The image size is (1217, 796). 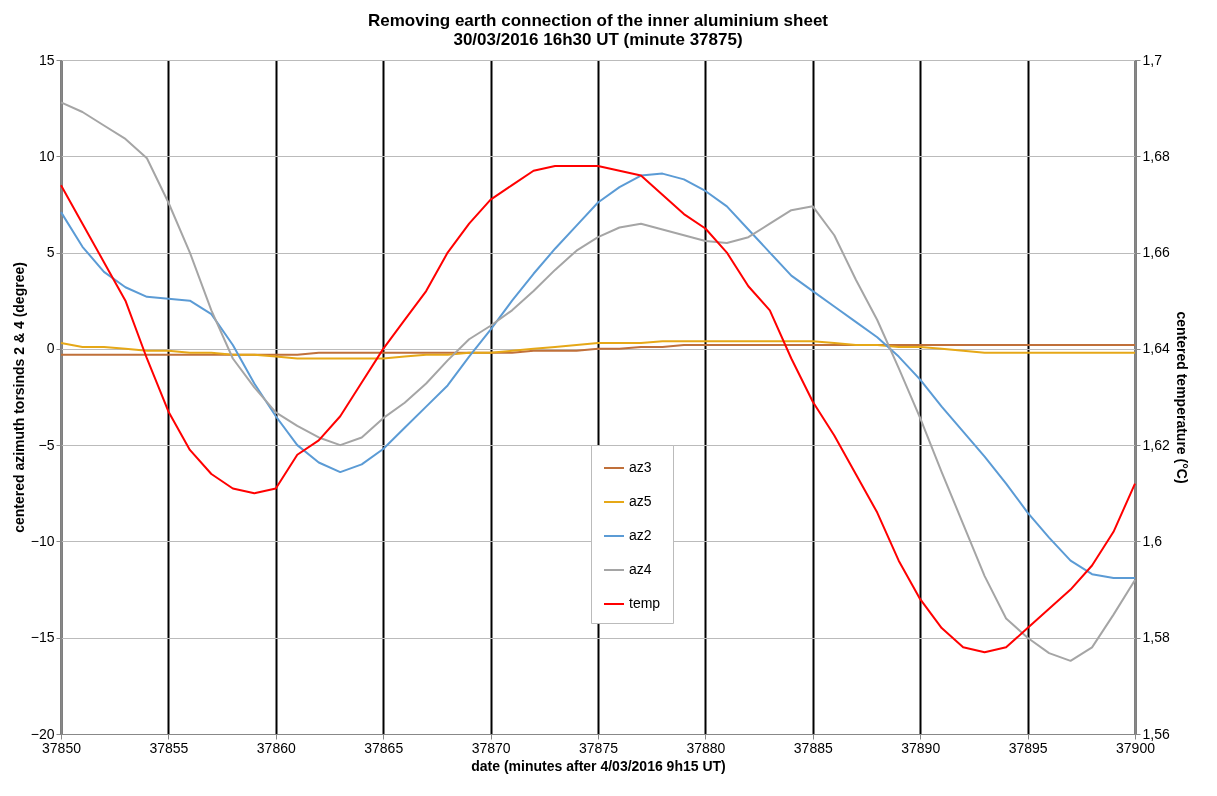 I want to click on legend-label: temp, so click(x=645, y=603).